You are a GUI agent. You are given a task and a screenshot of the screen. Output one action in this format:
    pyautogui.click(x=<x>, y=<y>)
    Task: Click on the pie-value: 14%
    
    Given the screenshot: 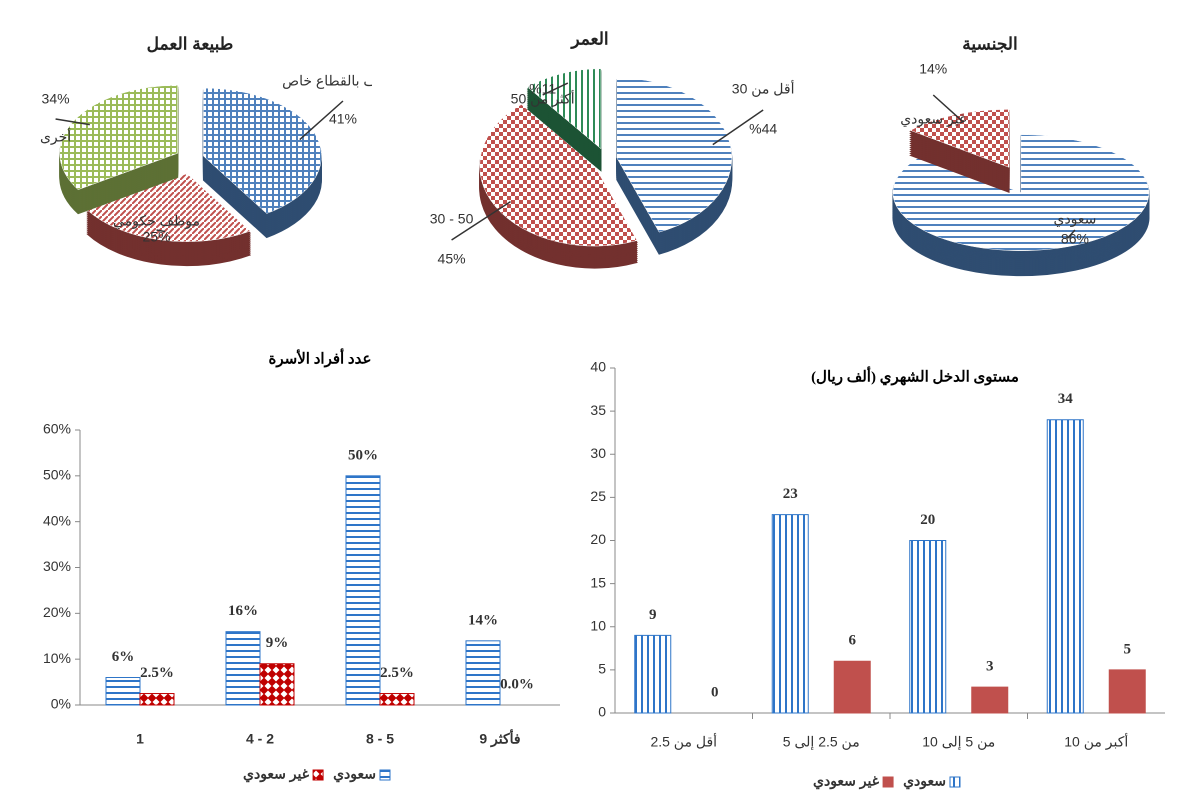 What is the action you would take?
    pyautogui.click(x=933, y=69)
    